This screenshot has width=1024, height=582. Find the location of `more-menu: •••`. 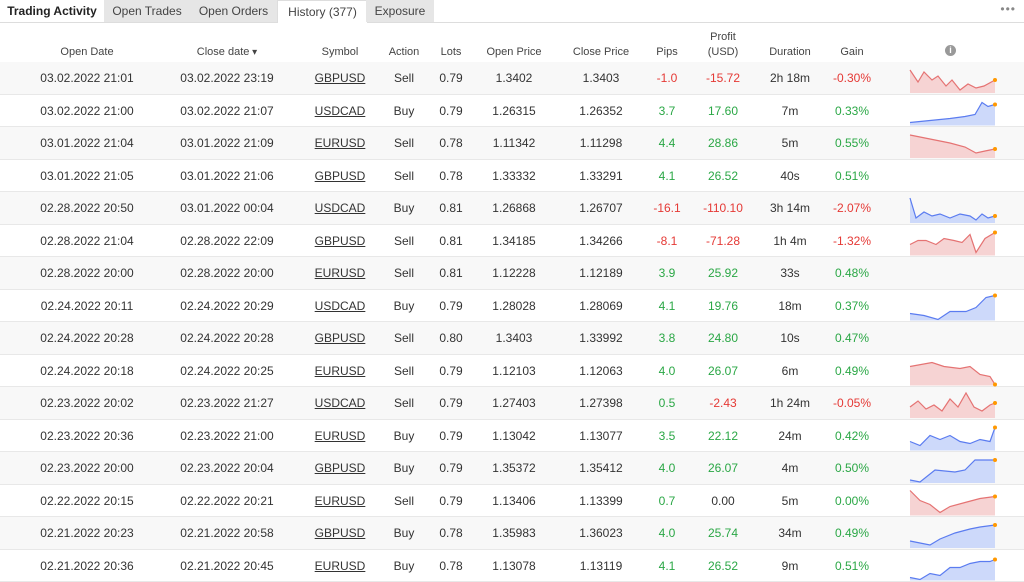

more-menu: ••• is located at coordinates (1008, 9).